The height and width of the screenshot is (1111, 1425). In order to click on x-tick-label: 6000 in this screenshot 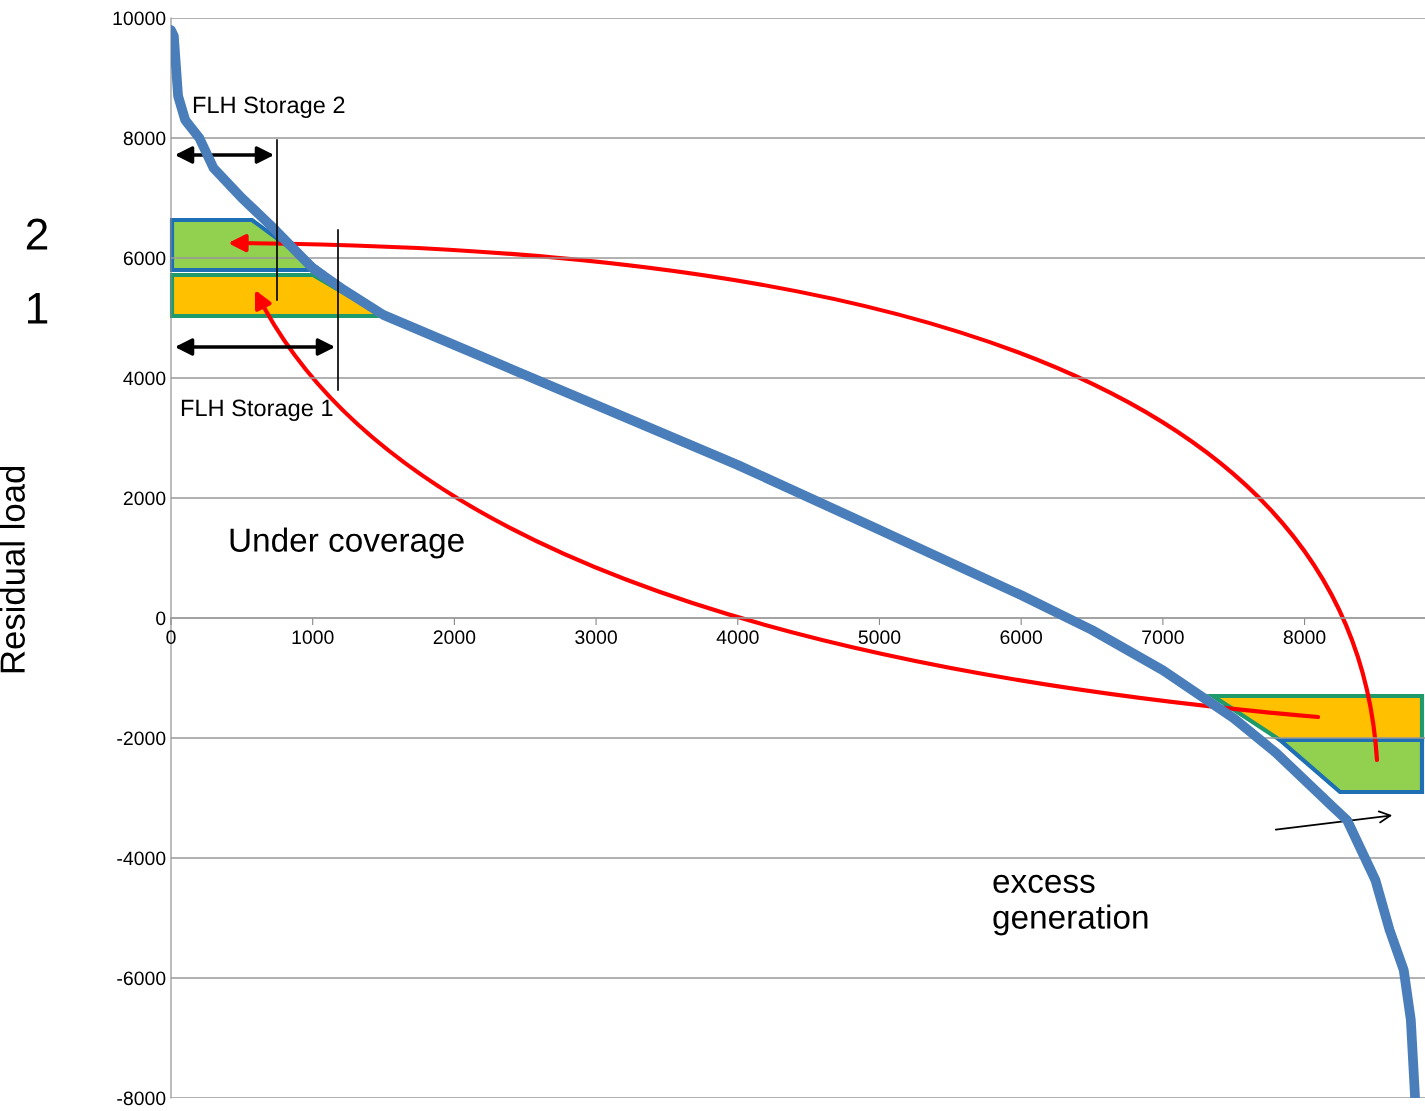, I will do `click(1021, 637)`.